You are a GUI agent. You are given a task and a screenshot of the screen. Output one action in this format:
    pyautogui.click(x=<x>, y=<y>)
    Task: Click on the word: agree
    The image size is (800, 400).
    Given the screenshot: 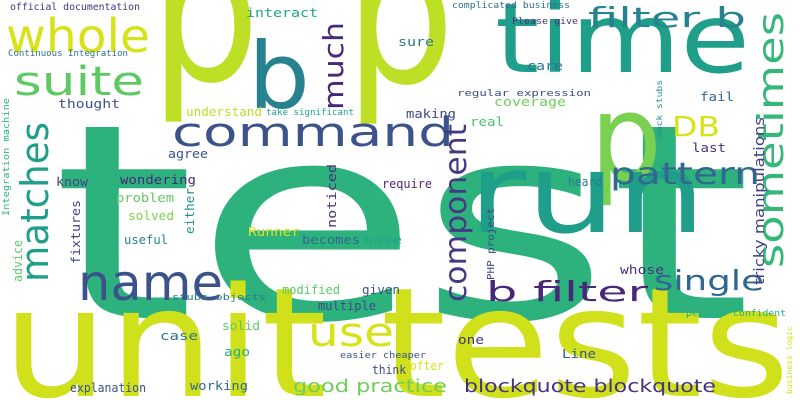 What is the action you would take?
    pyautogui.click(x=188, y=154)
    